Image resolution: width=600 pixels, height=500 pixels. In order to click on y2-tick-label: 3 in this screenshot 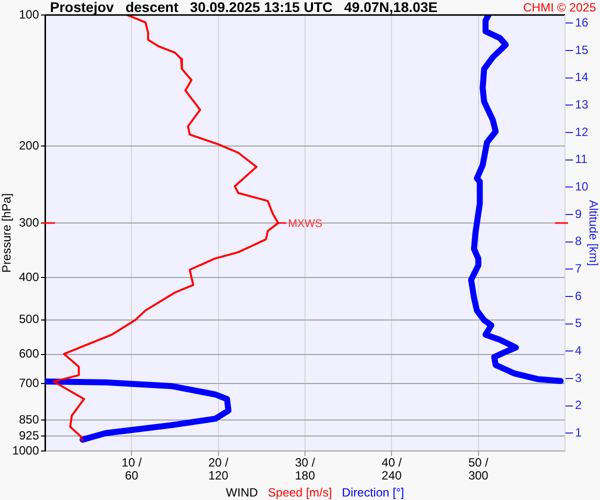, I will do `click(578, 377)`.